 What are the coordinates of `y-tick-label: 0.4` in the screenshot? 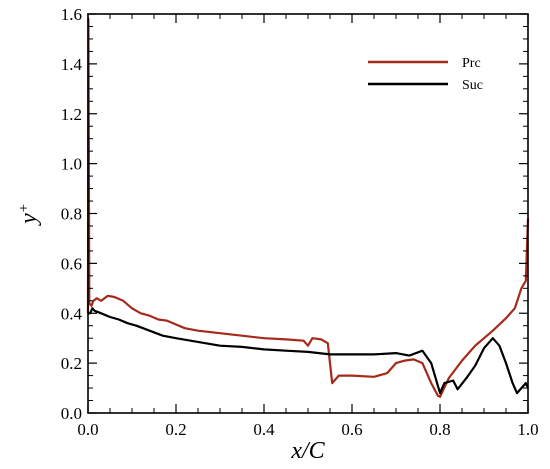 It's located at (72, 313).